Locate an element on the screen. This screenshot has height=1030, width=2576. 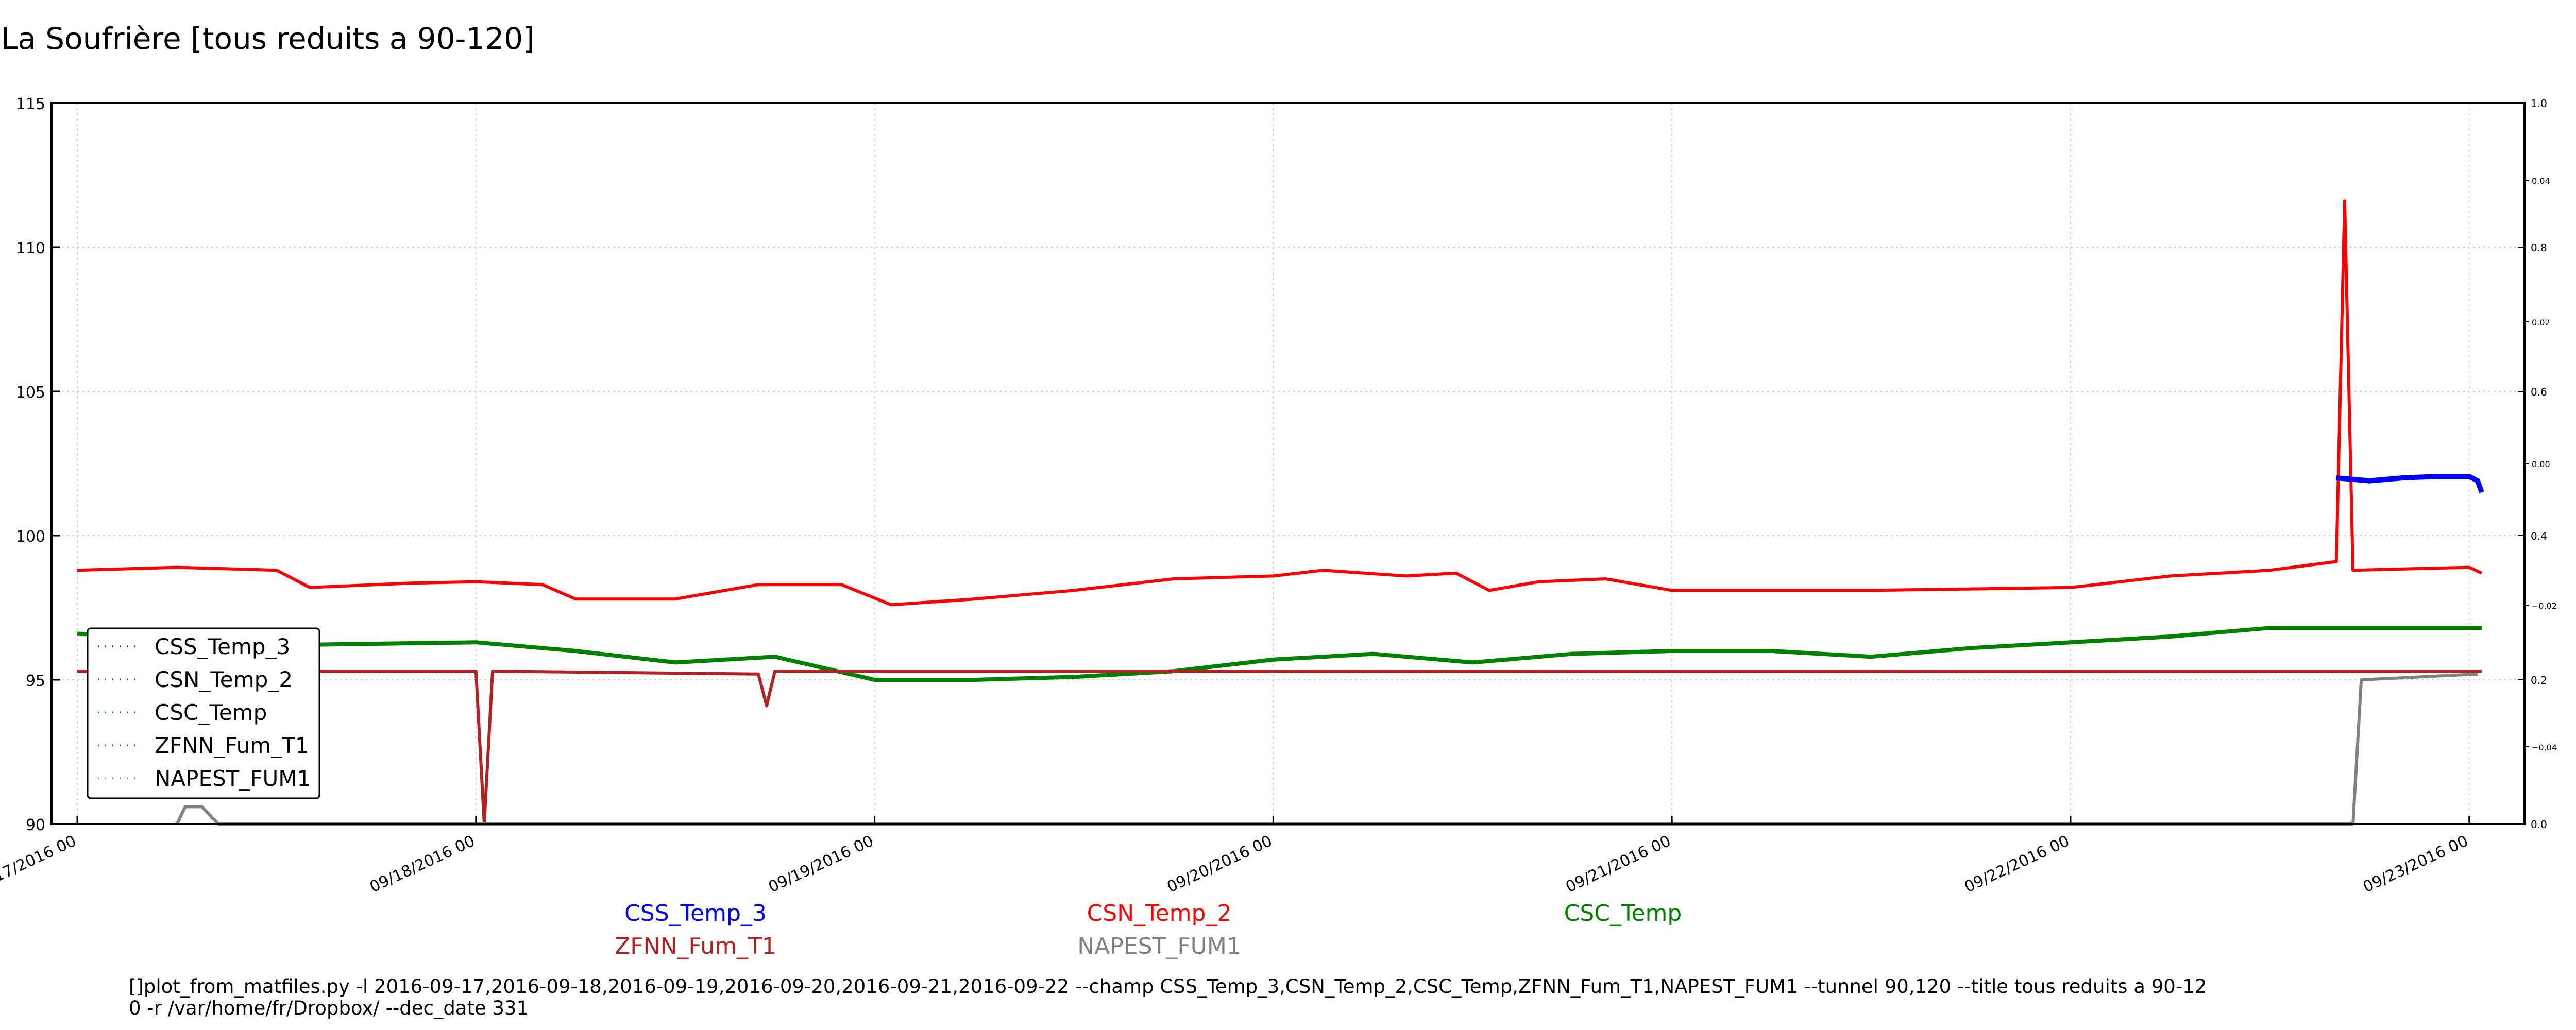
series-line-zfnn-fum-t1 is located at coordinates (1280, 748).